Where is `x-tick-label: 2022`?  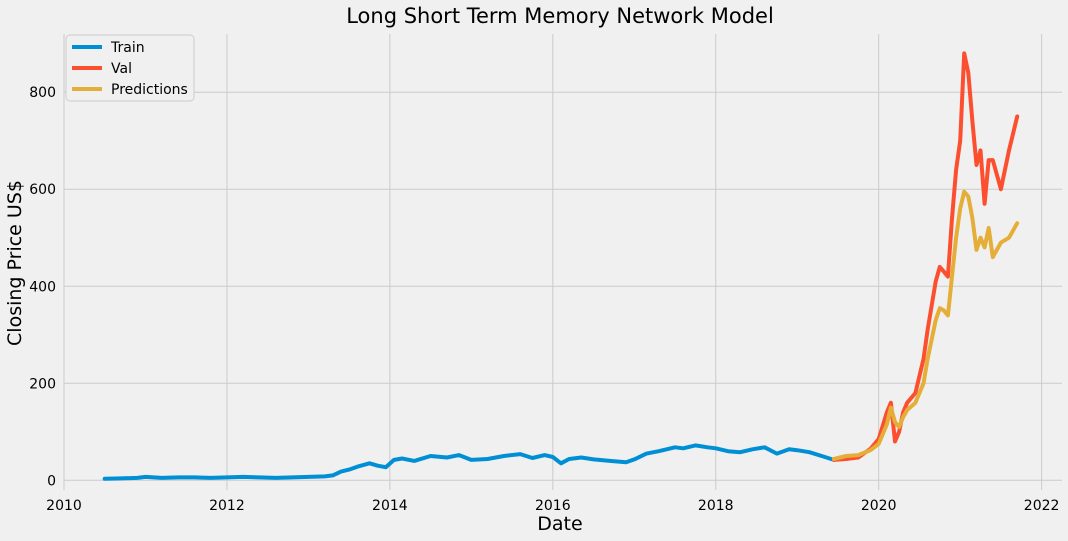 x-tick-label: 2022 is located at coordinates (1042, 506).